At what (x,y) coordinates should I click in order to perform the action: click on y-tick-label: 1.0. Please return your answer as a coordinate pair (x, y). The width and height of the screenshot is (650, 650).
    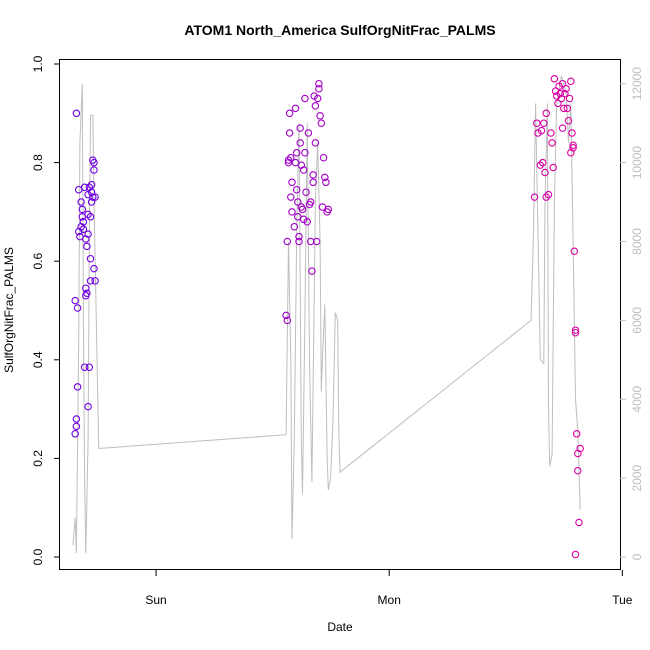
    Looking at the image, I should click on (38, 63).